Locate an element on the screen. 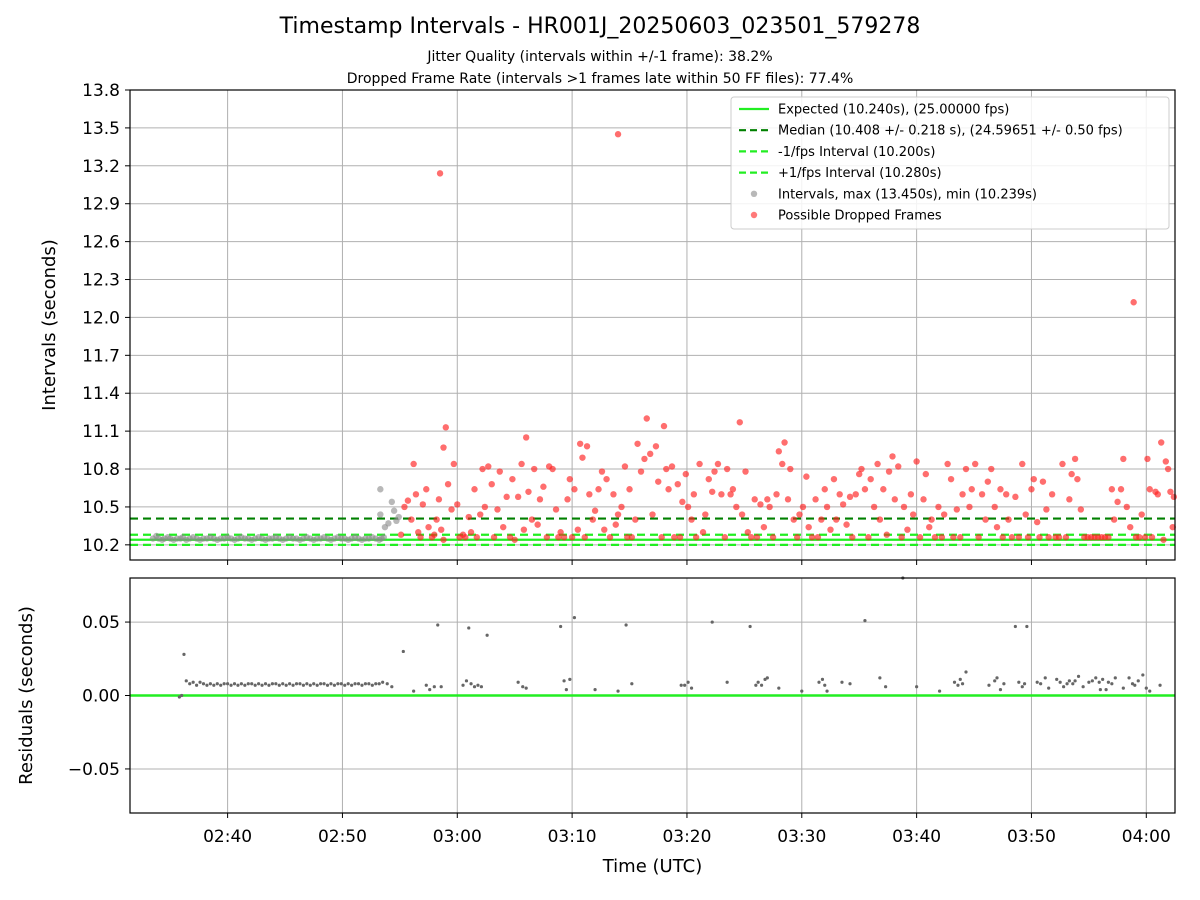 The image size is (1200, 900). x-tick-label: 03:40 is located at coordinates (916, 837).